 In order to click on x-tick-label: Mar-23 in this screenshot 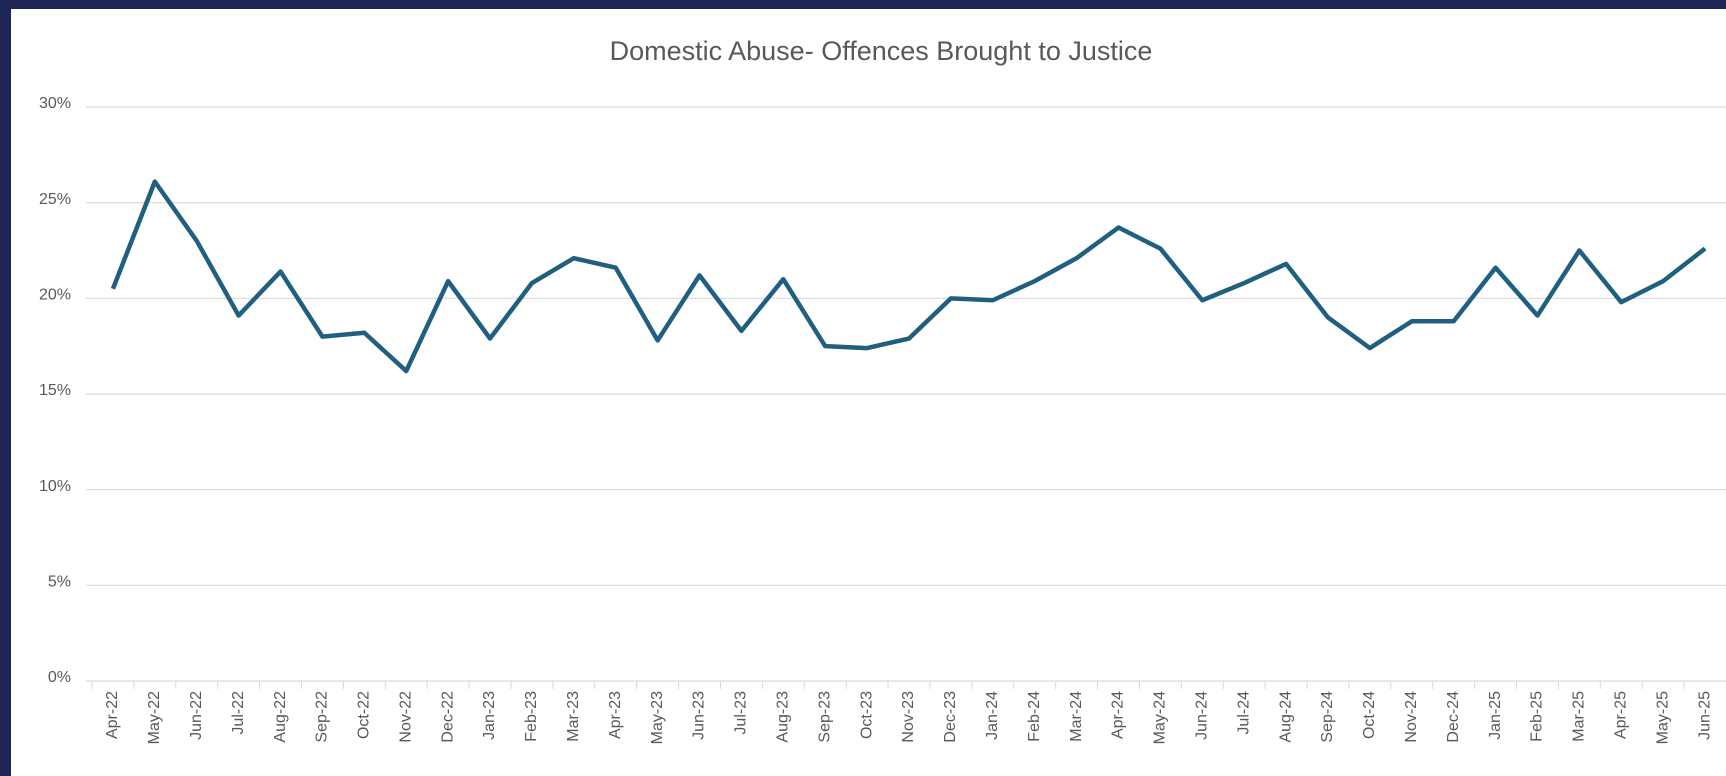, I will do `click(573, 716)`.